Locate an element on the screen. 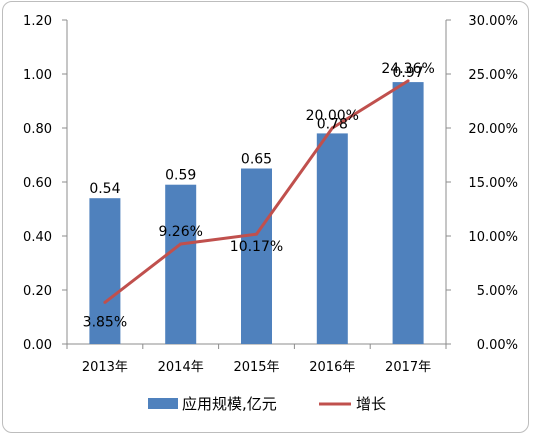 The image size is (533, 436). x-axis-tick-label: 2013年 is located at coordinates (105, 367).